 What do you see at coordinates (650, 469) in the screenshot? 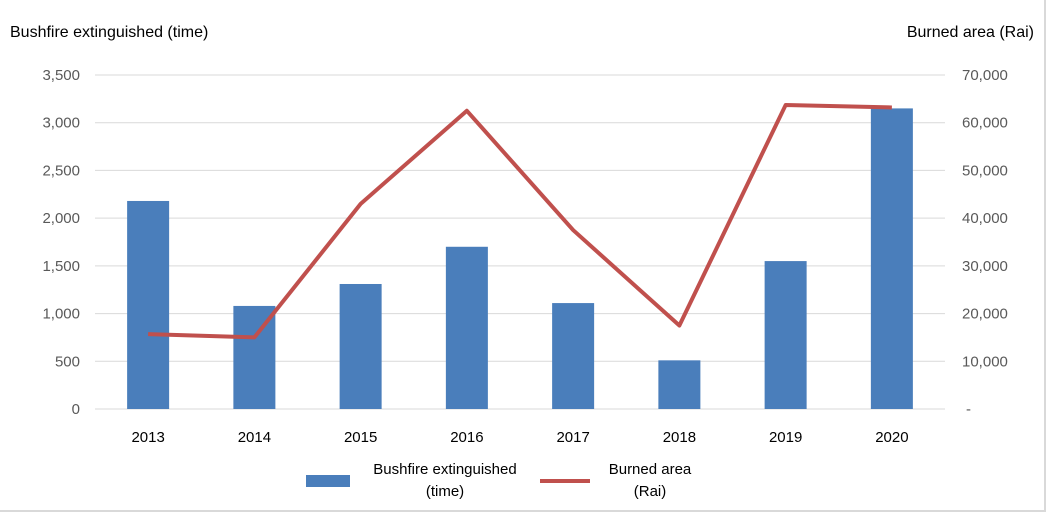
I see `legend-line-label-line1: Burned area` at bounding box center [650, 469].